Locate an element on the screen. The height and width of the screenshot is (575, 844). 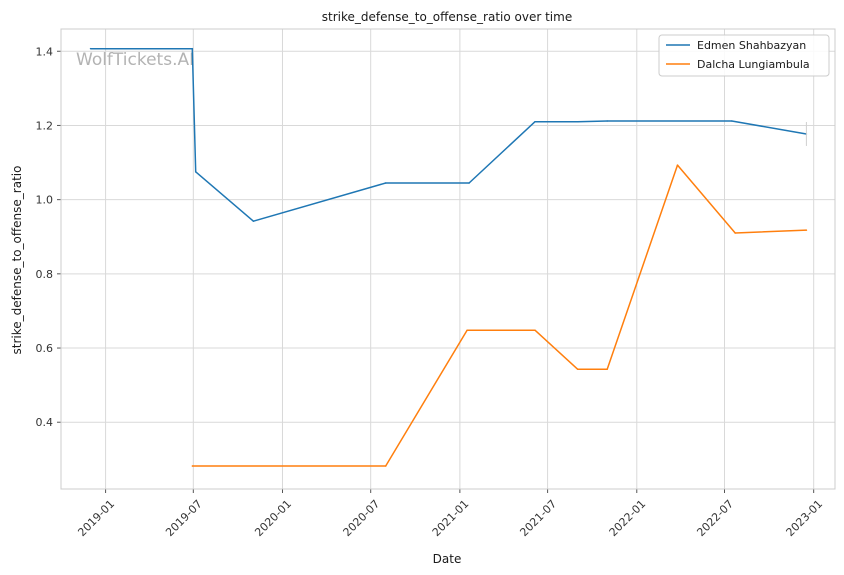
y-tick-label: 0.8 is located at coordinates (45, 274).